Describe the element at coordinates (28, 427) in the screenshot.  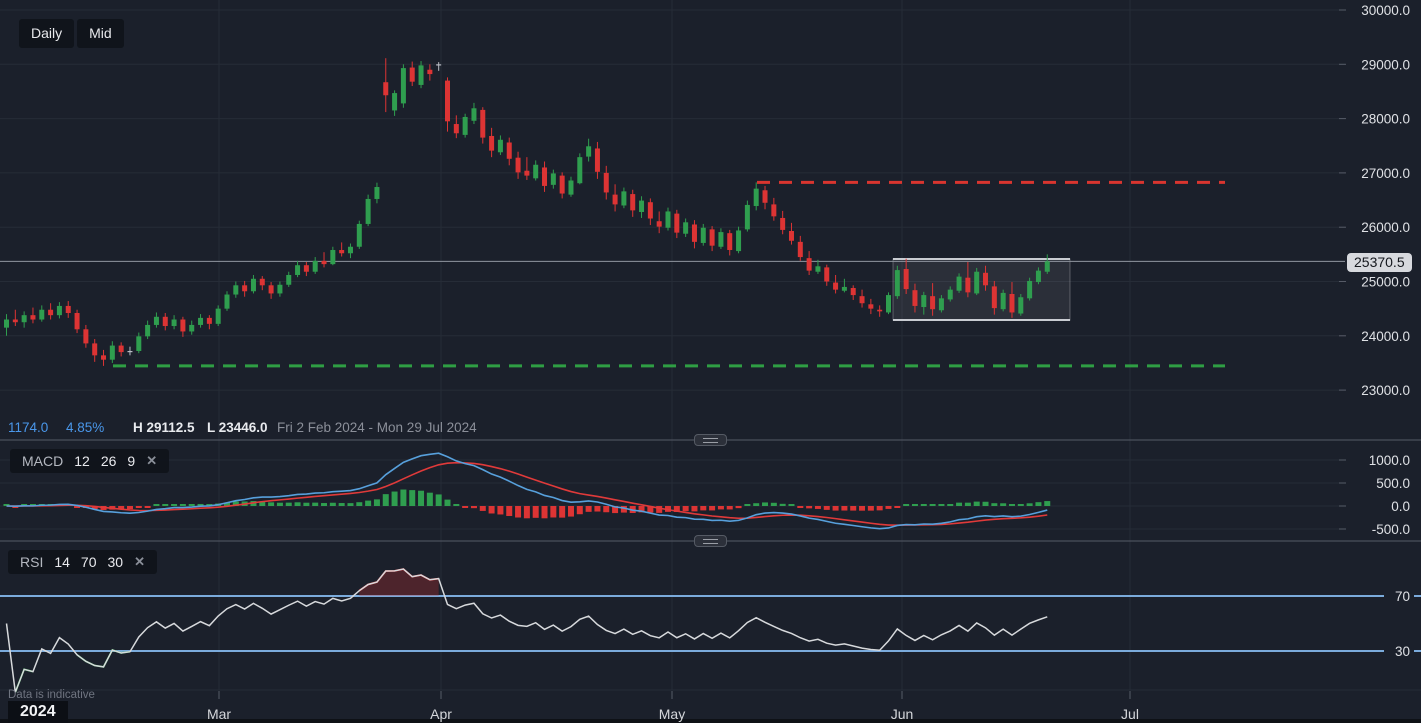
I see `change-value: 1174.0` at that location.